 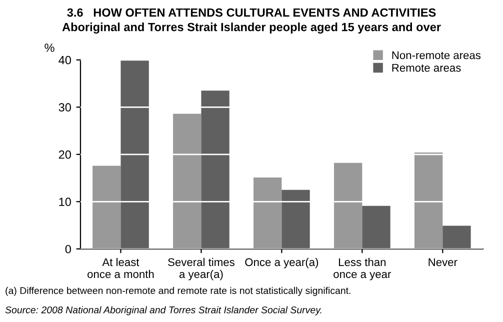 What do you see at coordinates (64, 154) in the screenshot?
I see `y-tick-label: 20` at bounding box center [64, 154].